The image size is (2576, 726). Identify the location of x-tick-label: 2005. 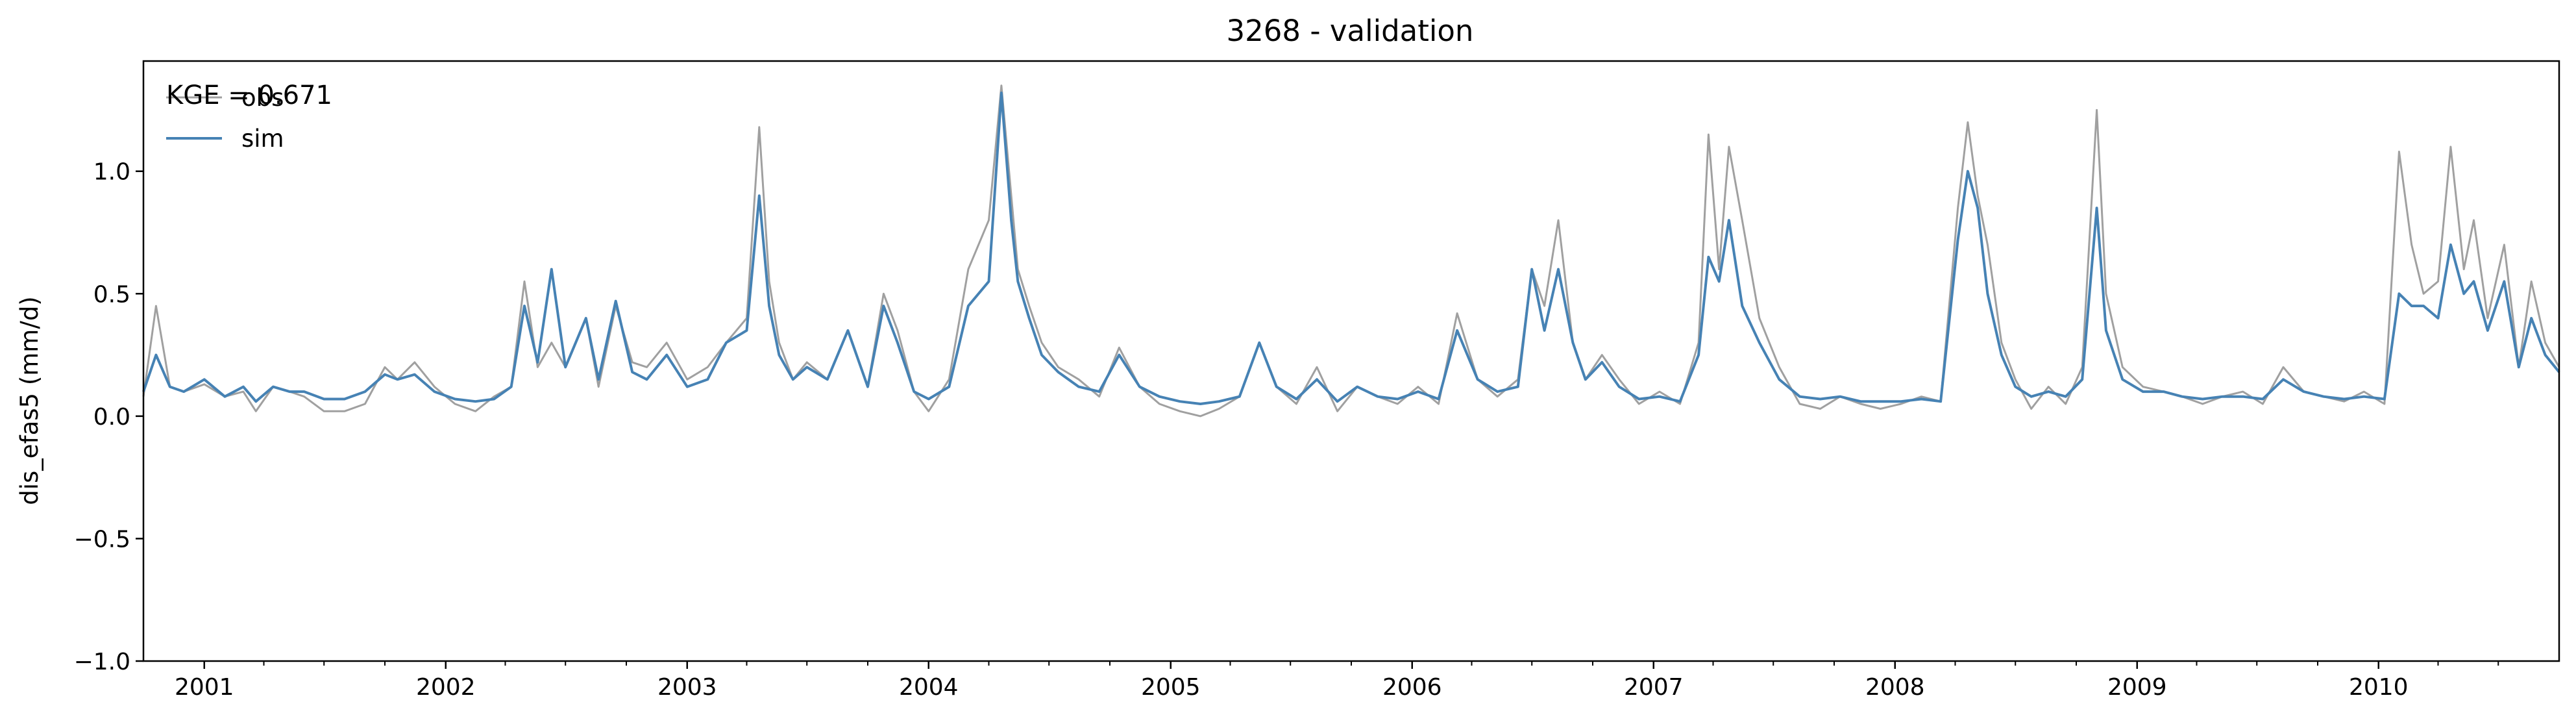
(1171, 688).